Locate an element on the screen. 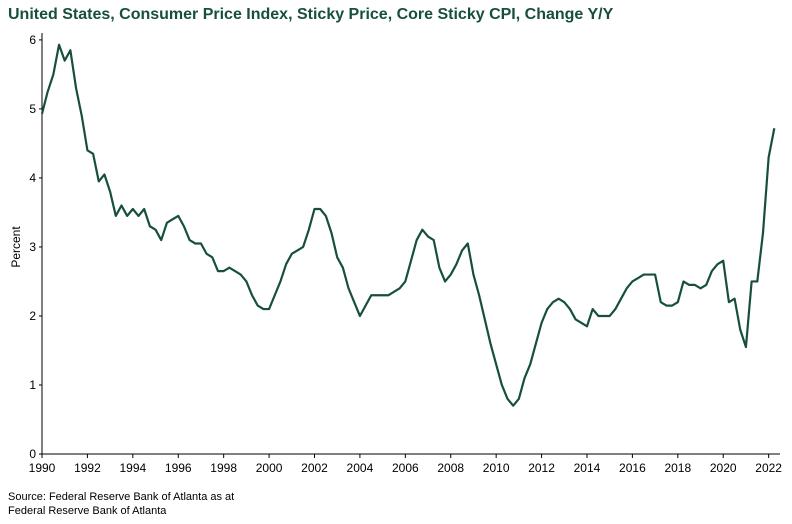 This screenshot has height=524, width=792. x-tick-label: 1996 is located at coordinates (178, 468).